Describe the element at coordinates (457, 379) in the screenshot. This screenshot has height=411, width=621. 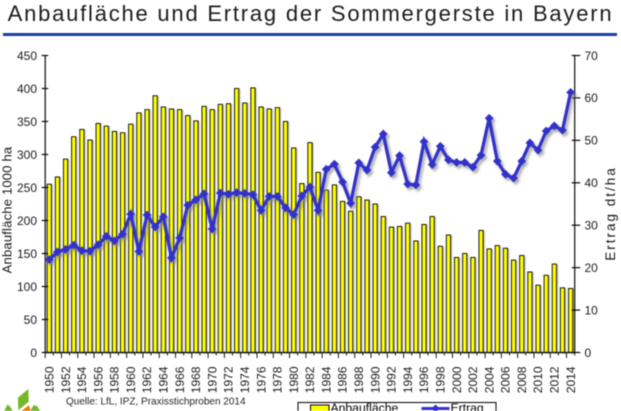
I see `svg-text: 2000` at that location.